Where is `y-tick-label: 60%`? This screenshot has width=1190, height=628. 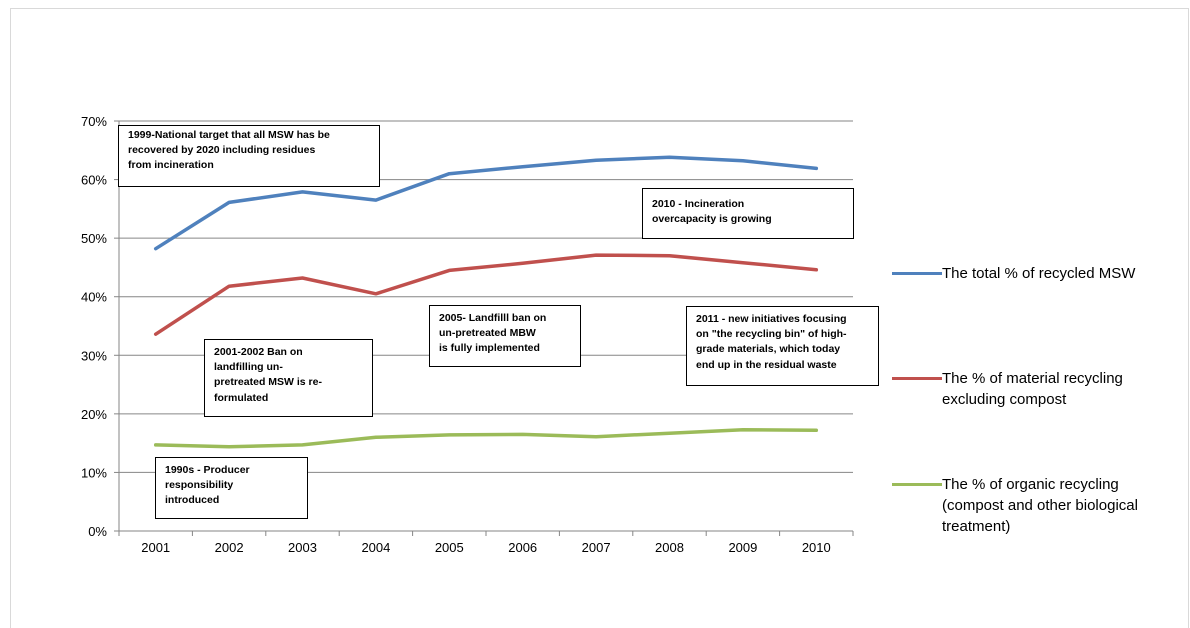
y-tick-label: 60% is located at coordinates (94, 180).